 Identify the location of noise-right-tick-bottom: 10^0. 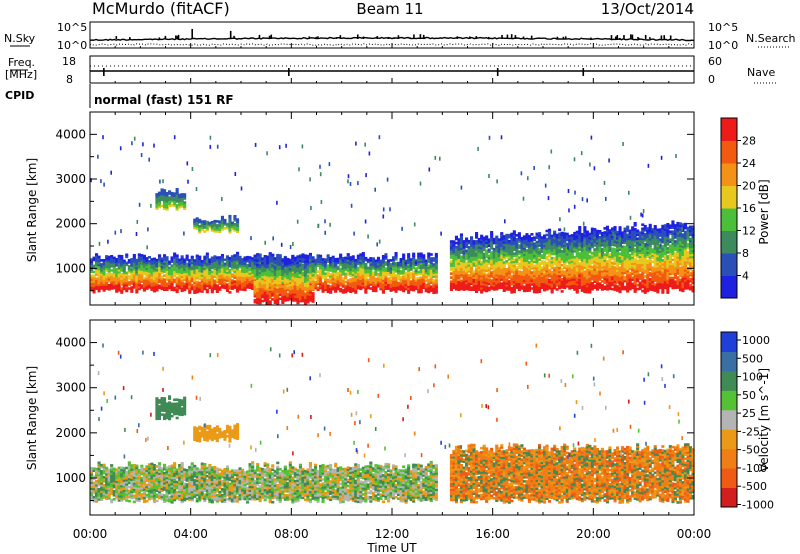
(723, 45).